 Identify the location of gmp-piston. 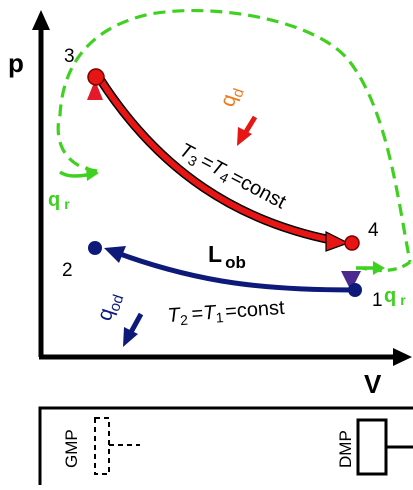
(102, 446).